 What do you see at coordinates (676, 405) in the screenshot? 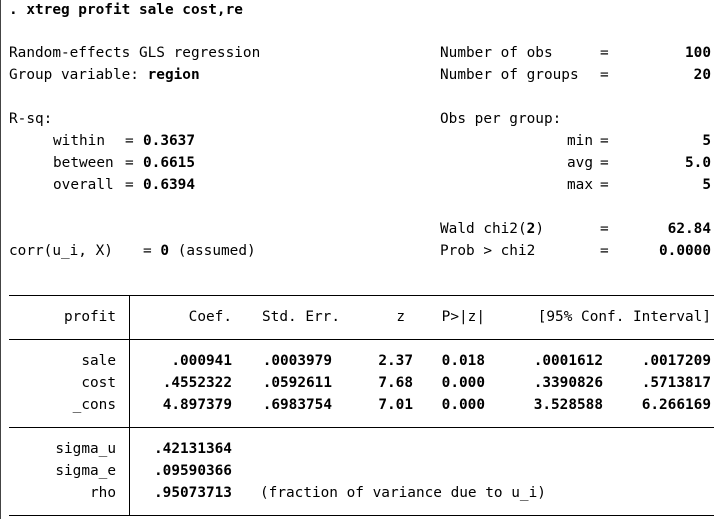
I see `row-cons-ci-high: 6.266169` at bounding box center [676, 405].